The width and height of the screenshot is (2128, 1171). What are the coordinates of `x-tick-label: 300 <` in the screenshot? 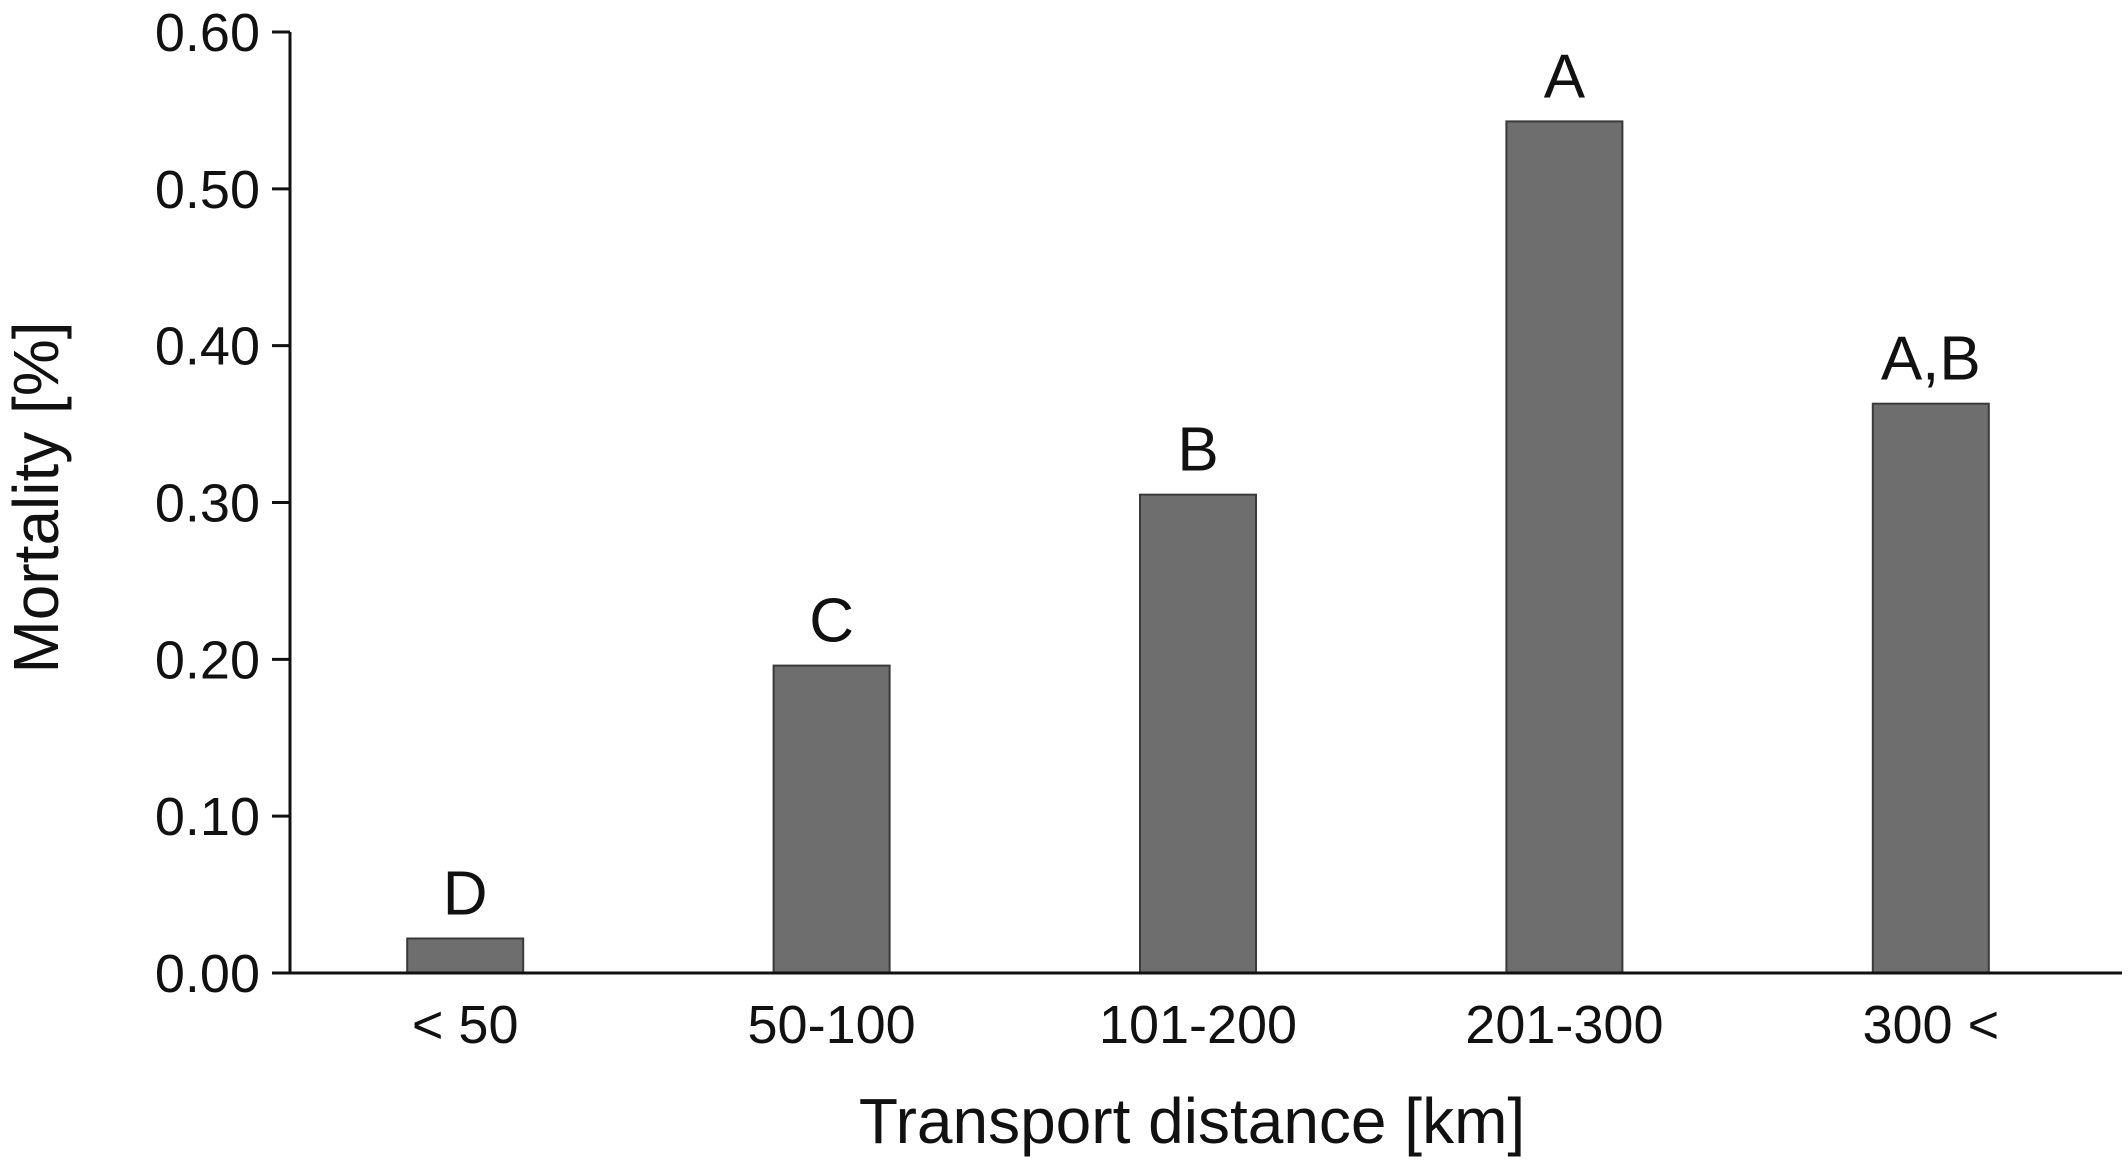 It's located at (1930, 1025).